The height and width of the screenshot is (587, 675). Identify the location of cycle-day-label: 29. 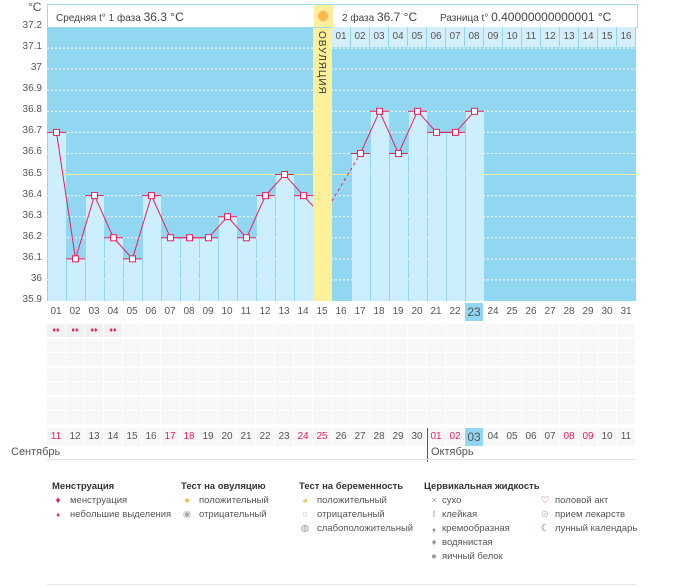
(588, 311).